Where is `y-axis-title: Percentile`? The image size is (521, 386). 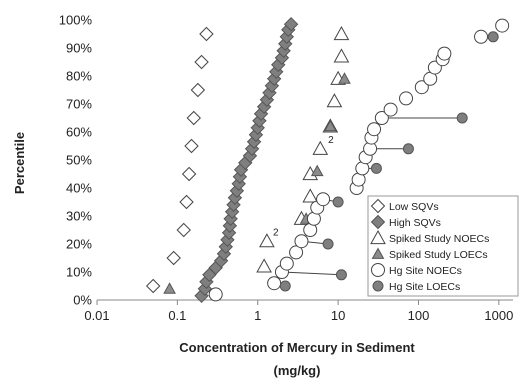
y-axis-title: Percentile is located at coordinates (19, 163).